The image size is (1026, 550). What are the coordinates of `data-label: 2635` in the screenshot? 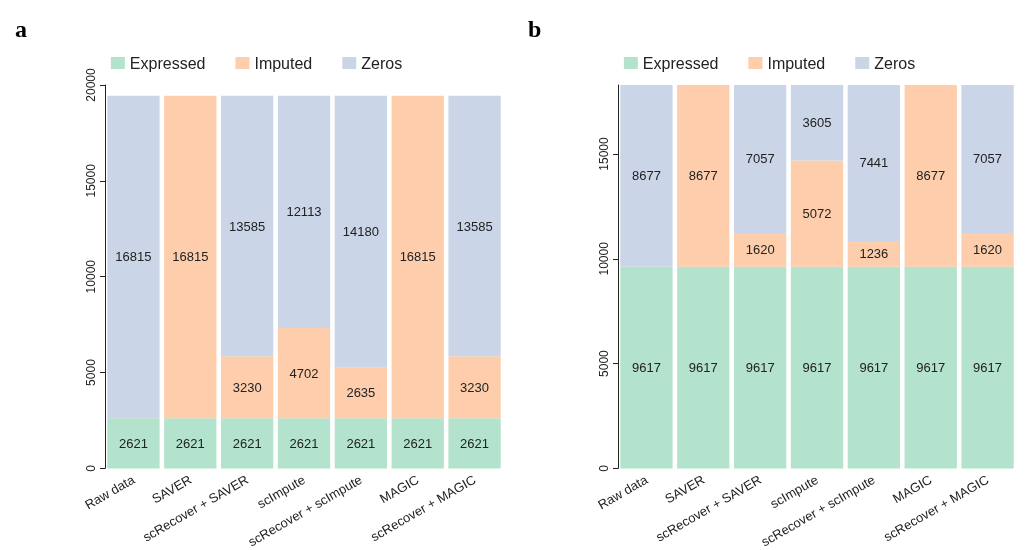 It's located at (361, 393).